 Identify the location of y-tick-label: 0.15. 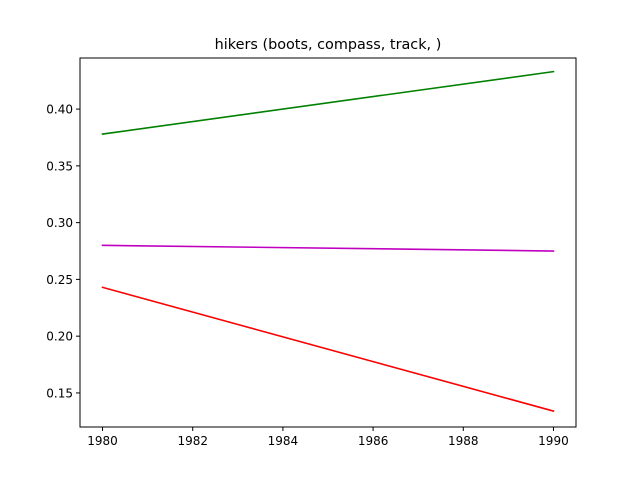
(59, 393).